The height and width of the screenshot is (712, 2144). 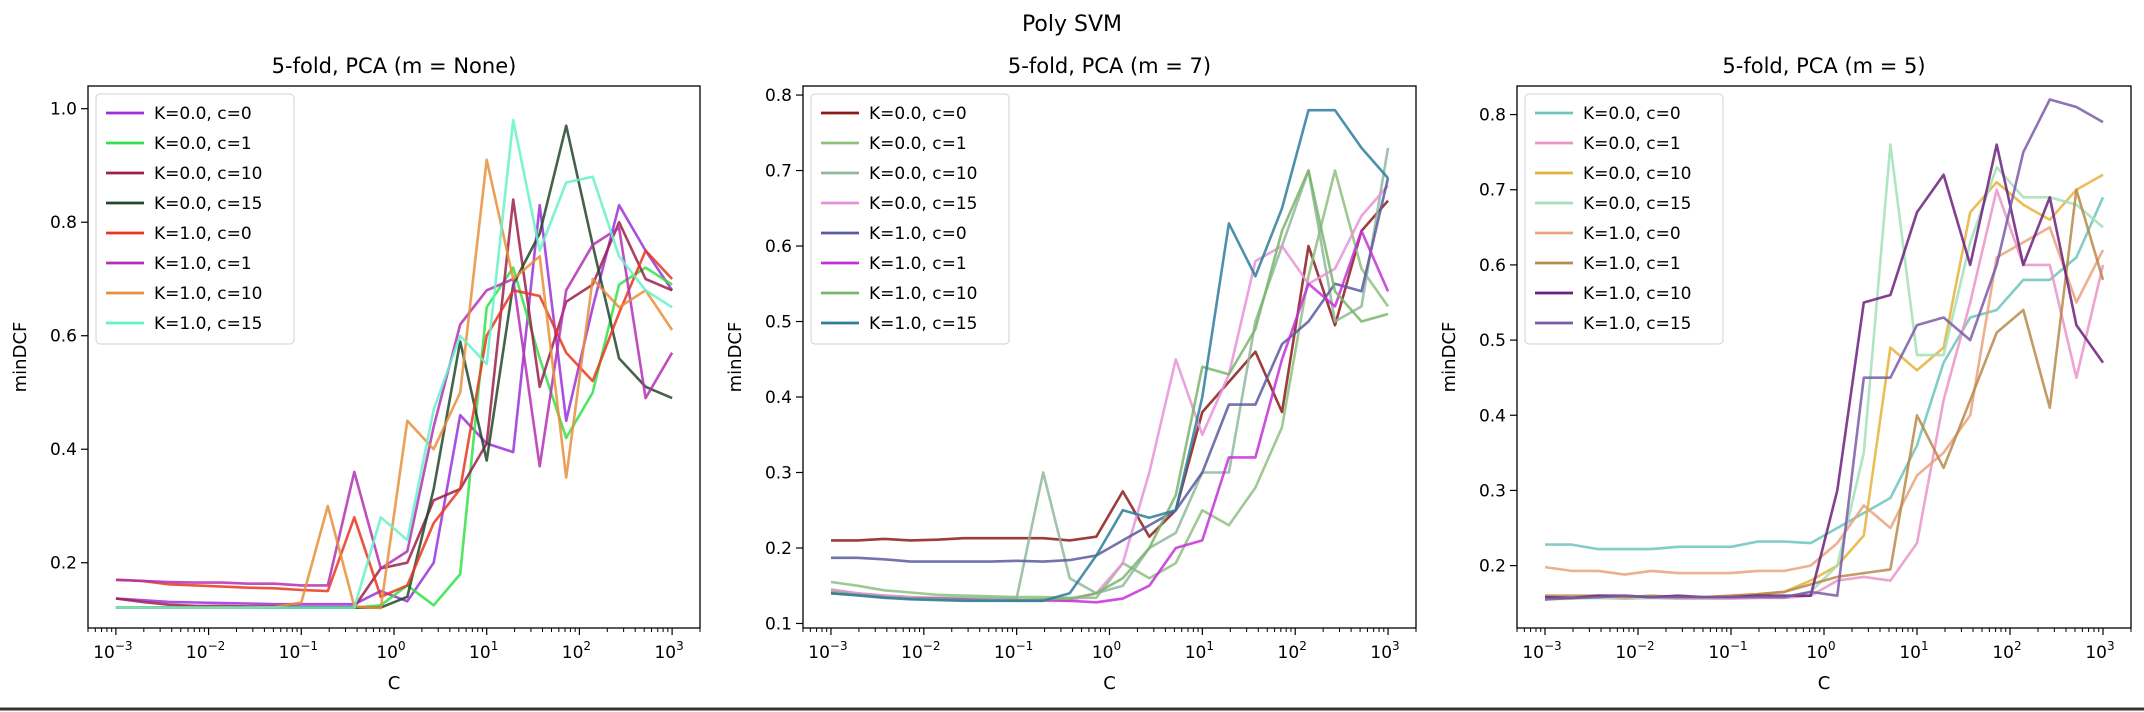 I want to click on y-tick-label: 0.1, so click(x=778, y=624).